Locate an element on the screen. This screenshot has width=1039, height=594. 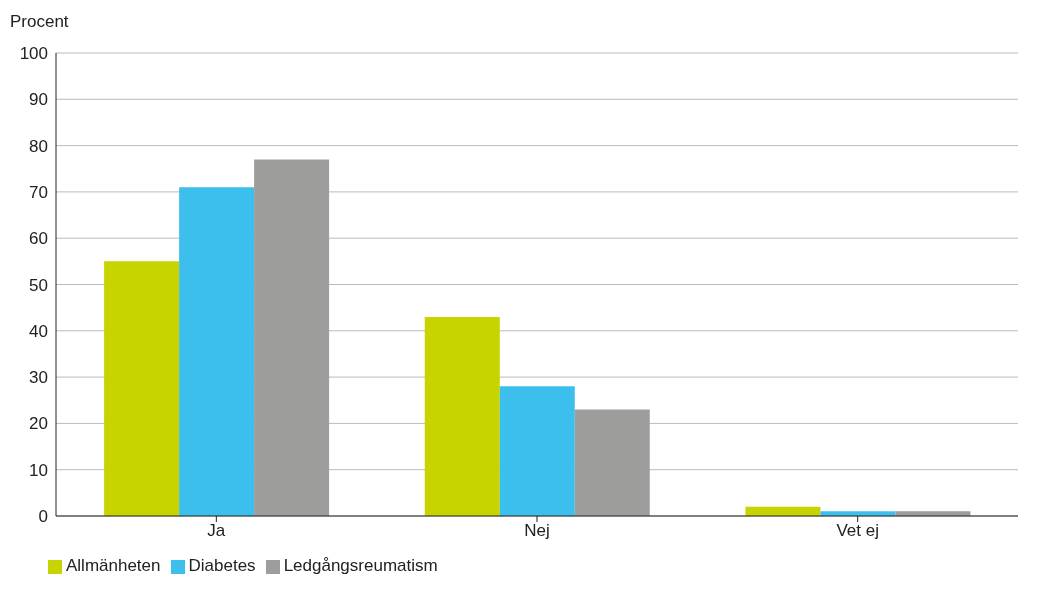
y-tick-label: 70 is located at coordinates (38, 192).